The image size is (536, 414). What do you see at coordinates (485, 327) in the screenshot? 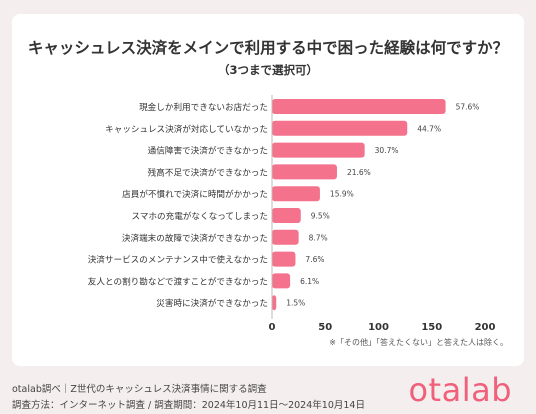
I see `x-tick-label: 200` at bounding box center [485, 327].